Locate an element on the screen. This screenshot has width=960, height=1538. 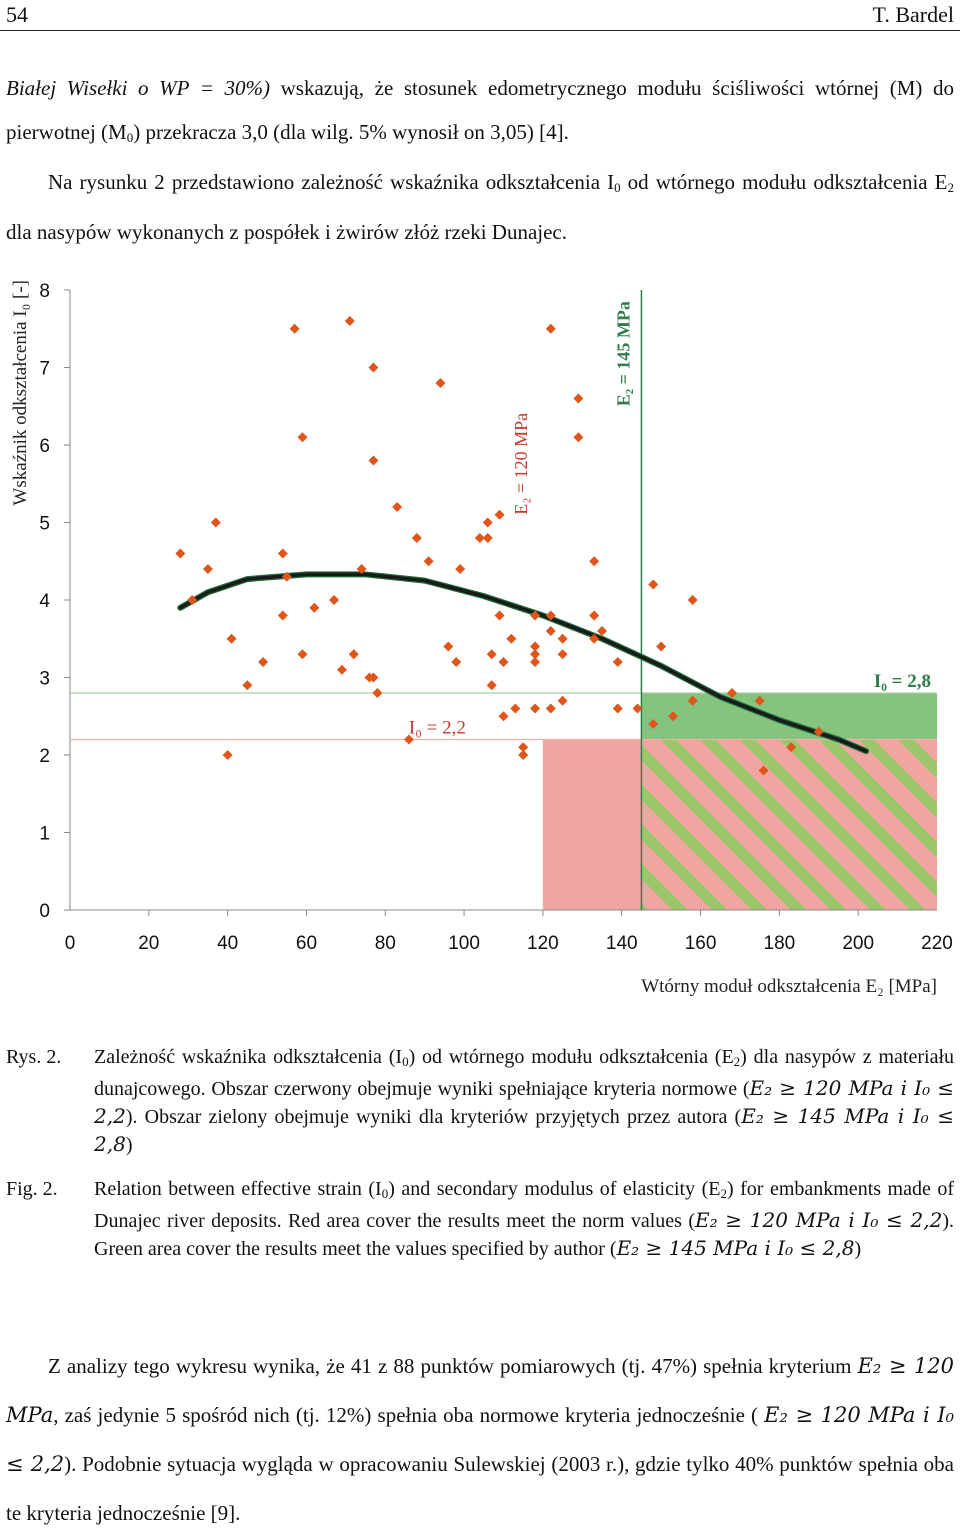
label-i0-2-2: I₀ = 2,2 is located at coordinates (437, 728).